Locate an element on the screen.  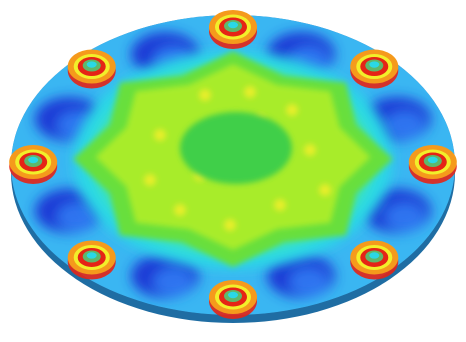
center-stress-disk is located at coordinates (236, 148).